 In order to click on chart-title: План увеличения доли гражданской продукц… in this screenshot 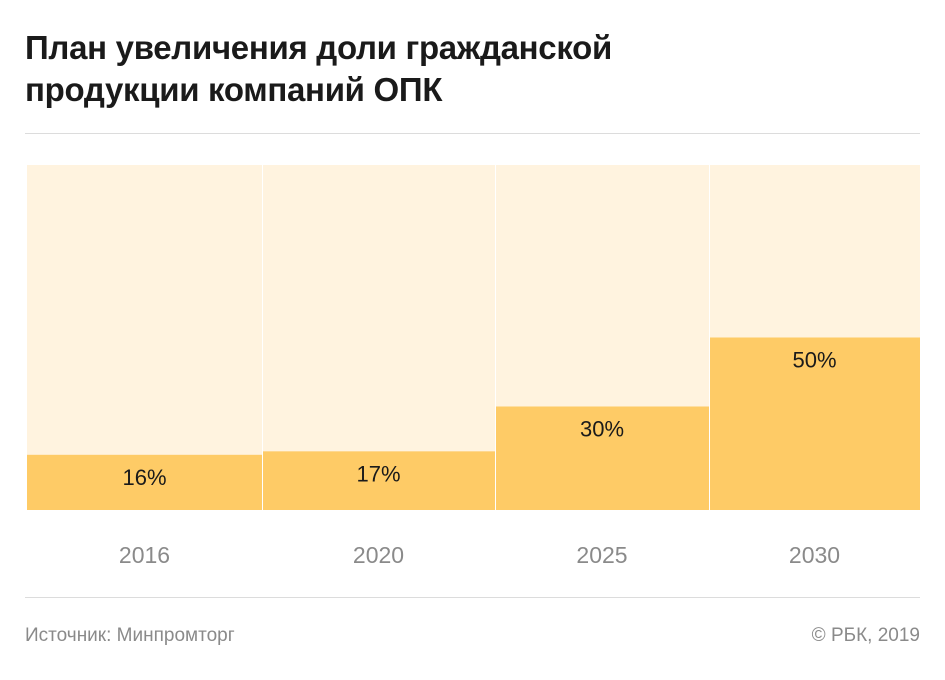, I will do `click(465, 69)`.